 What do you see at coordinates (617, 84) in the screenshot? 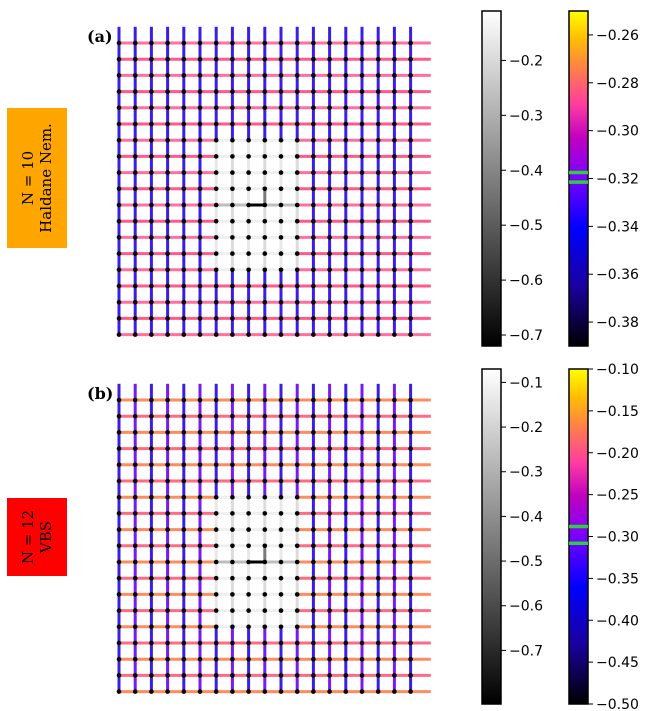
I see `colorbar-tick-label: −0.28` at bounding box center [617, 84].